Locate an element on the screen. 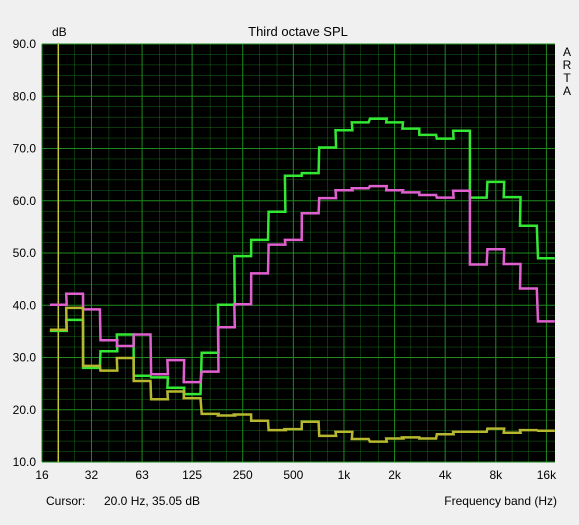 This screenshot has width=579, height=525. y-tick-label: 80.0 is located at coordinates (25, 96).